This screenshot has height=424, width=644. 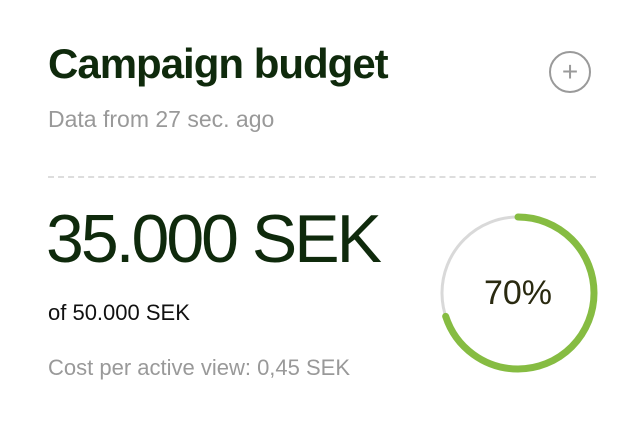 What do you see at coordinates (199, 367) in the screenshot?
I see `cost-per-view: Cost per active view: 0,45 SEK` at bounding box center [199, 367].